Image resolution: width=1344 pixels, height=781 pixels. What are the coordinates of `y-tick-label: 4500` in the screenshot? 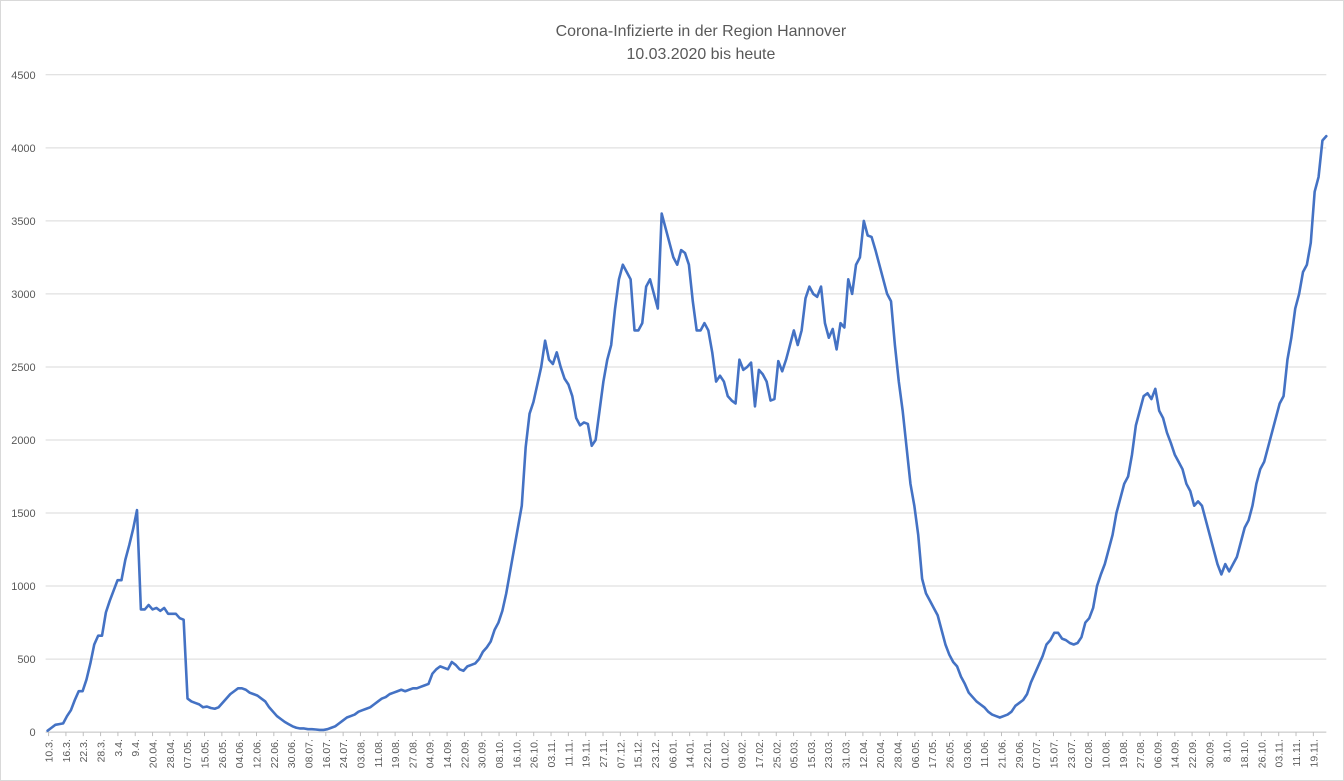 It's located at (23, 76).